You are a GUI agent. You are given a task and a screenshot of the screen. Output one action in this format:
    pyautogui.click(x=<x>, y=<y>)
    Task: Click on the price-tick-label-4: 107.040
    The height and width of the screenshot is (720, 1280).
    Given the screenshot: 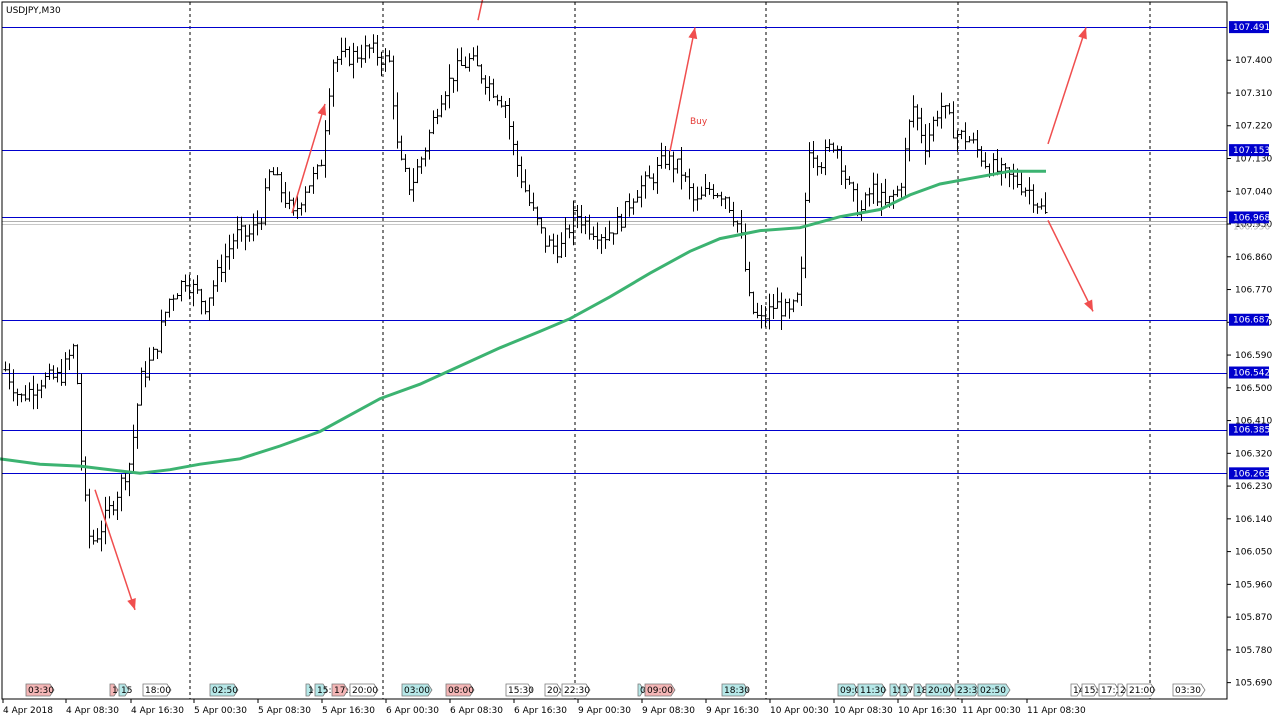 What is the action you would take?
    pyautogui.click(x=1253, y=192)
    